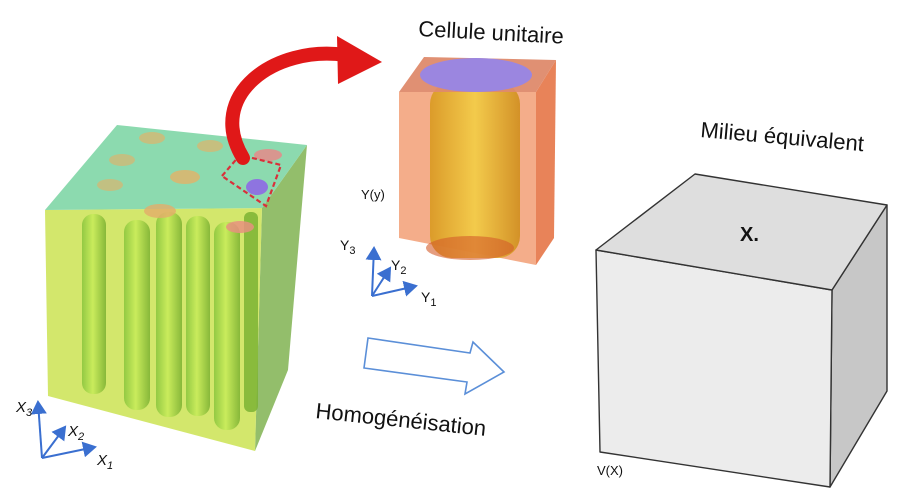 Image resolution: width=914 pixels, height=497 pixels. I want to click on y2-axis, so click(381, 281).